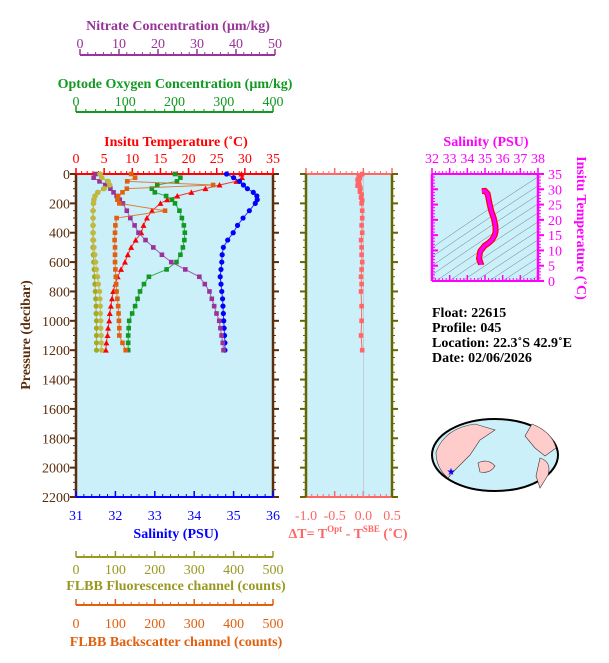  Describe the element at coordinates (467, 159) in the screenshot. I see `ts-salinity-tick-label: 34` at that location.